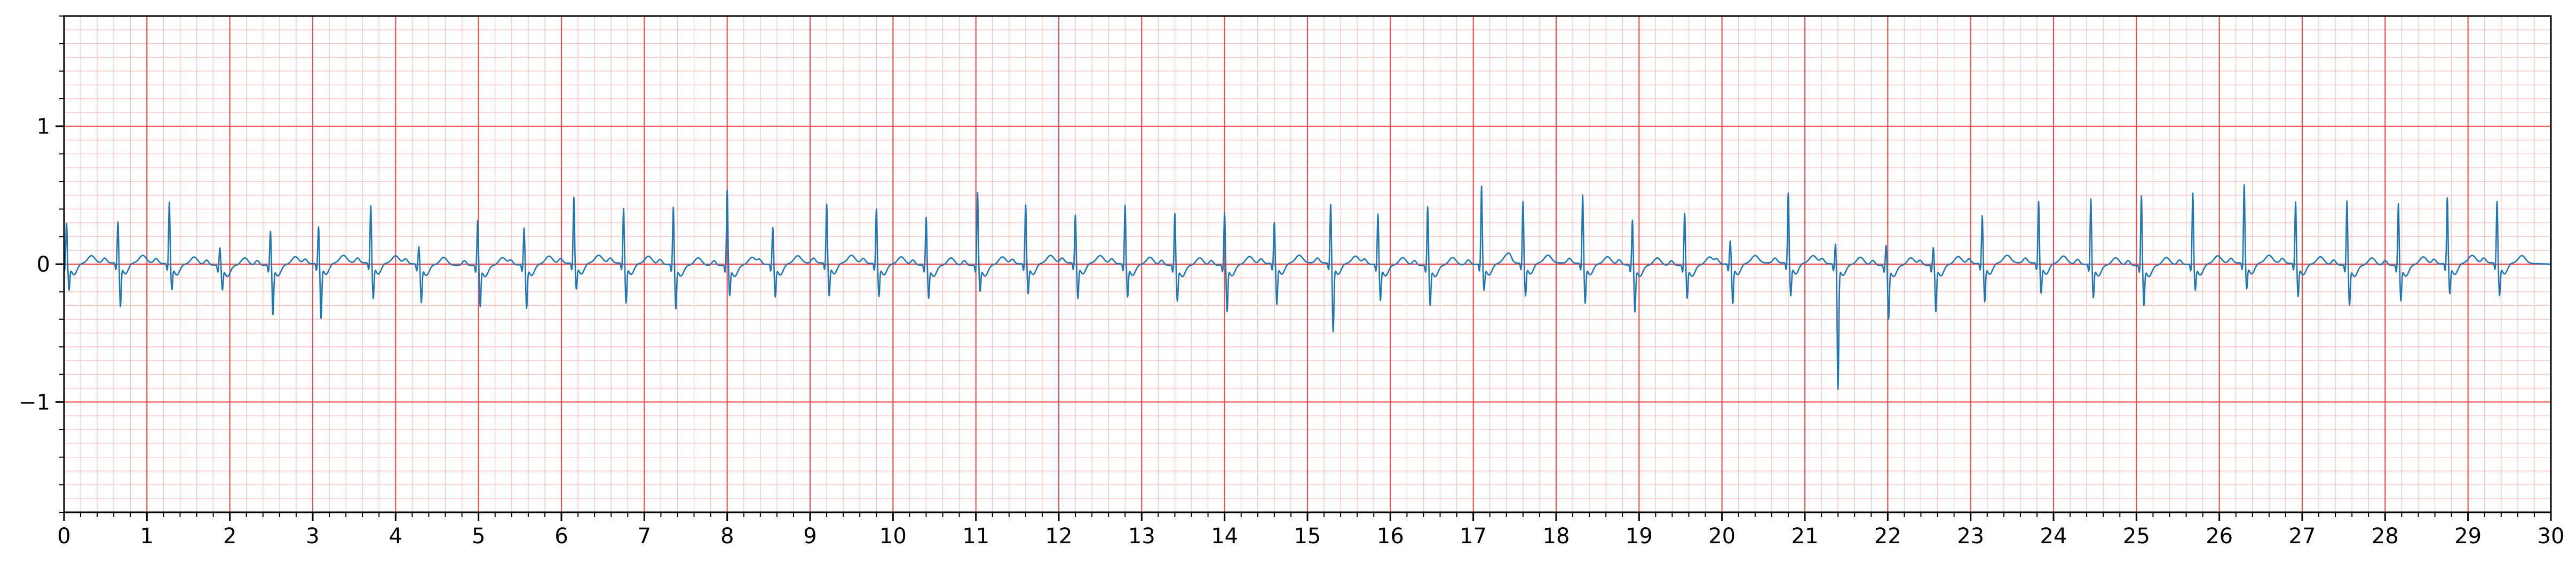 This screenshot has height=563, width=2576. Describe the element at coordinates (1721, 536) in the screenshot. I see `x-tick-label: 20` at that location.